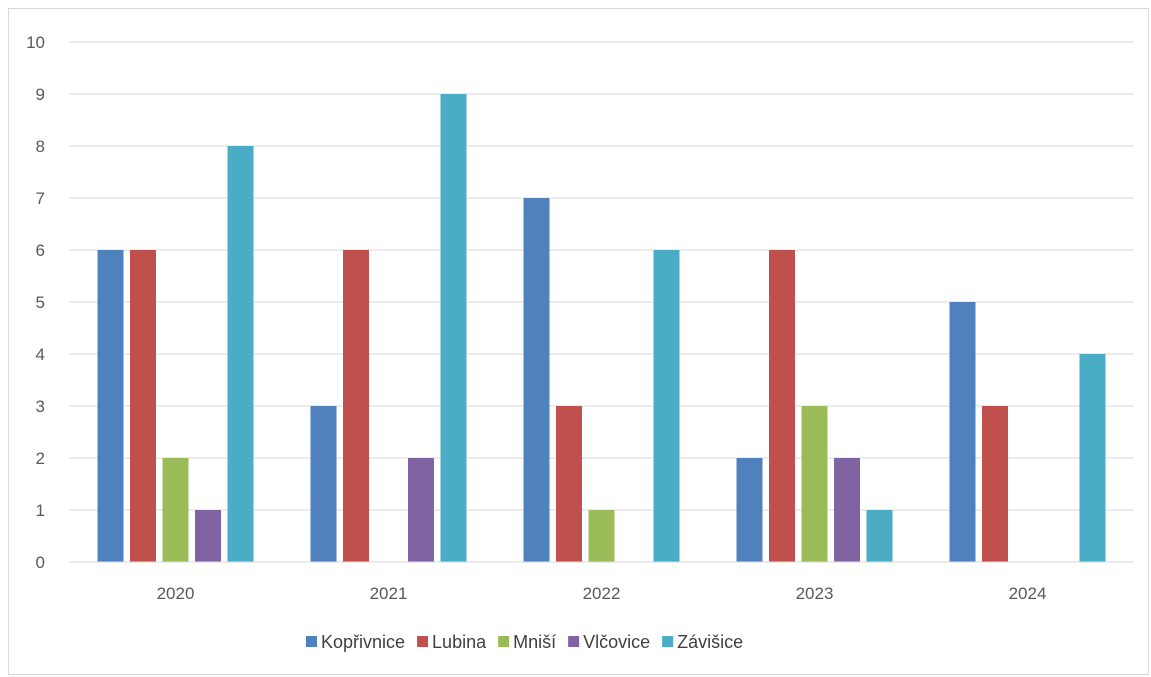 This screenshot has width=1151, height=677. I want to click on legend-label: Lubina, so click(459, 642).